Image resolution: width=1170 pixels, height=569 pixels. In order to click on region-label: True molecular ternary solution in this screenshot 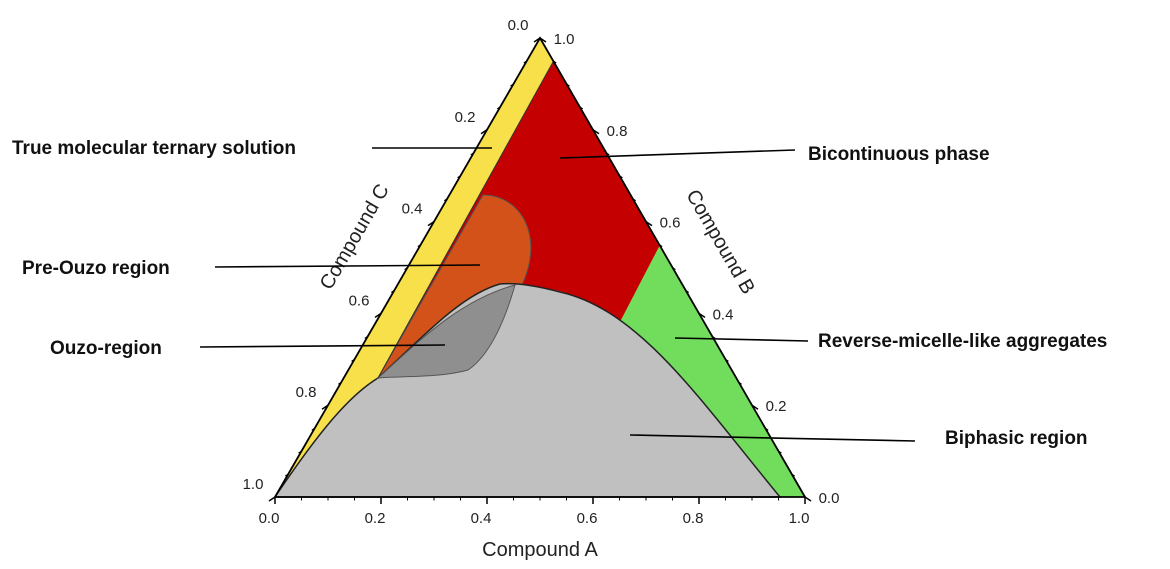, I will do `click(154, 148)`.